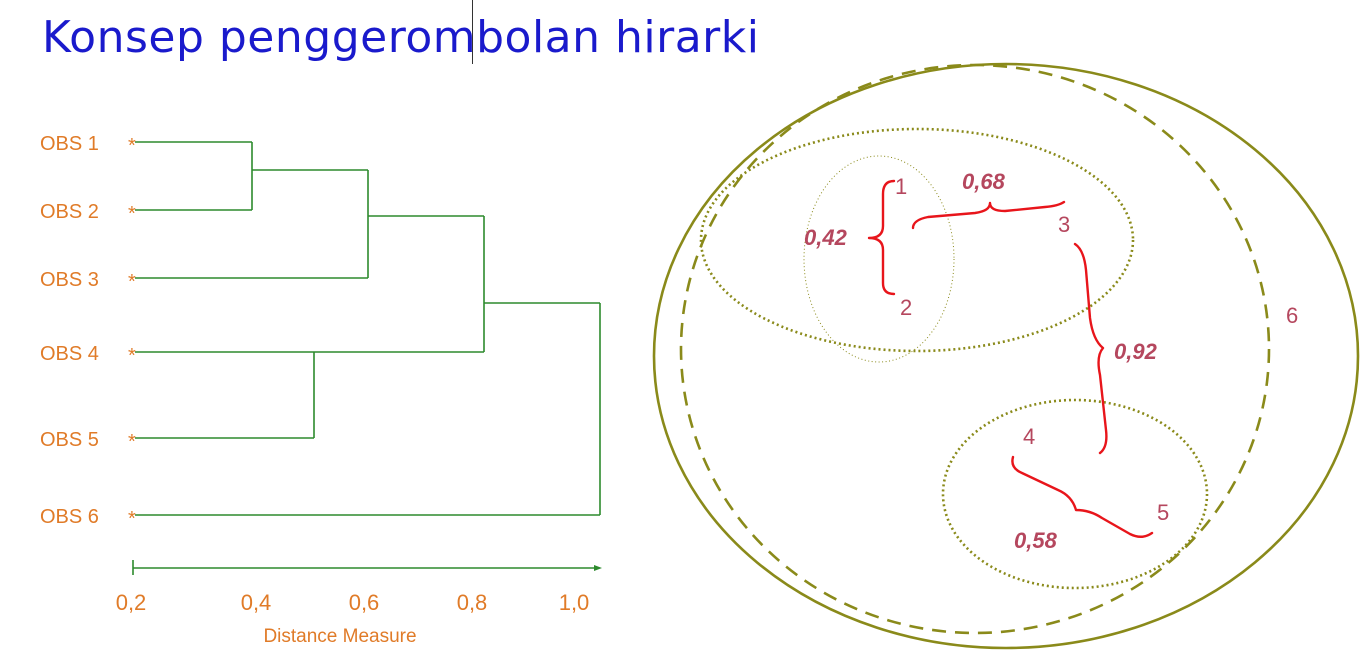 The width and height of the screenshot is (1364, 650). Describe the element at coordinates (69, 517) in the screenshot. I see `obs-label: OBS 6` at that location.